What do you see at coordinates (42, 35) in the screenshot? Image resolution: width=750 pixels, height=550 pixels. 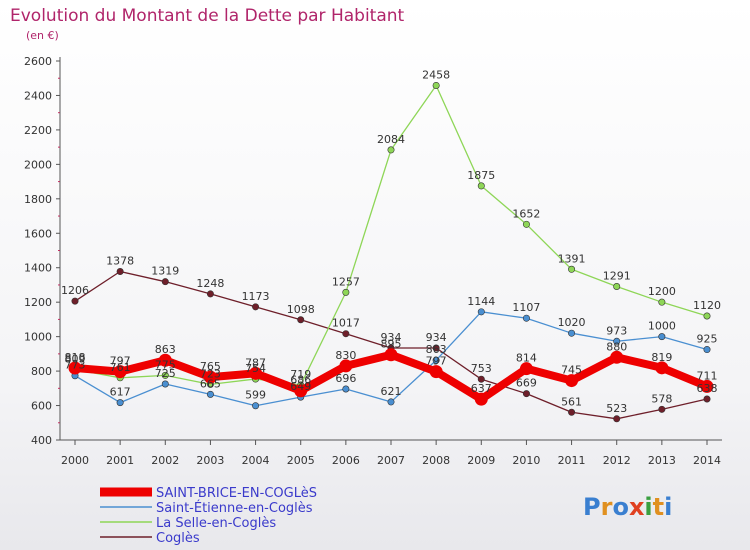 I see `chart-subtitle: (en €)` at bounding box center [42, 35].